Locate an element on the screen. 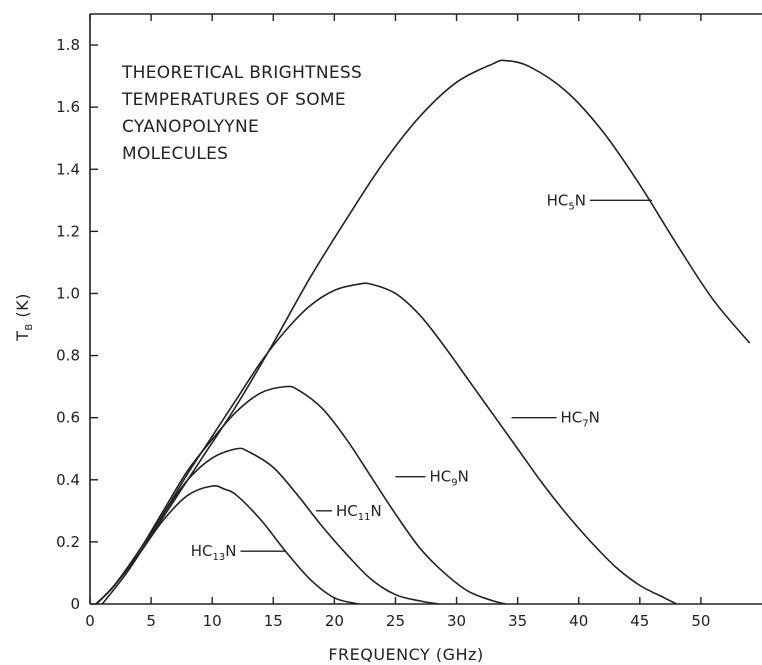 This screenshot has width=762, height=665. x-tick-label: 10 is located at coordinates (212, 621).